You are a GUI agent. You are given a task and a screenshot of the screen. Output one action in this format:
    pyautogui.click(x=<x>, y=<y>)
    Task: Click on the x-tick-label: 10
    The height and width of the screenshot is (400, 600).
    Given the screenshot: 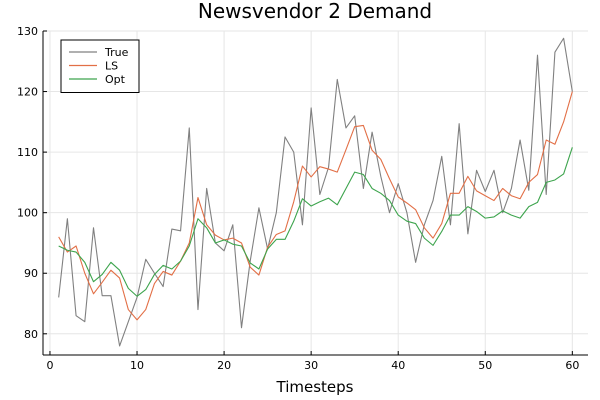 What is the action you would take?
    pyautogui.click(x=137, y=365)
    